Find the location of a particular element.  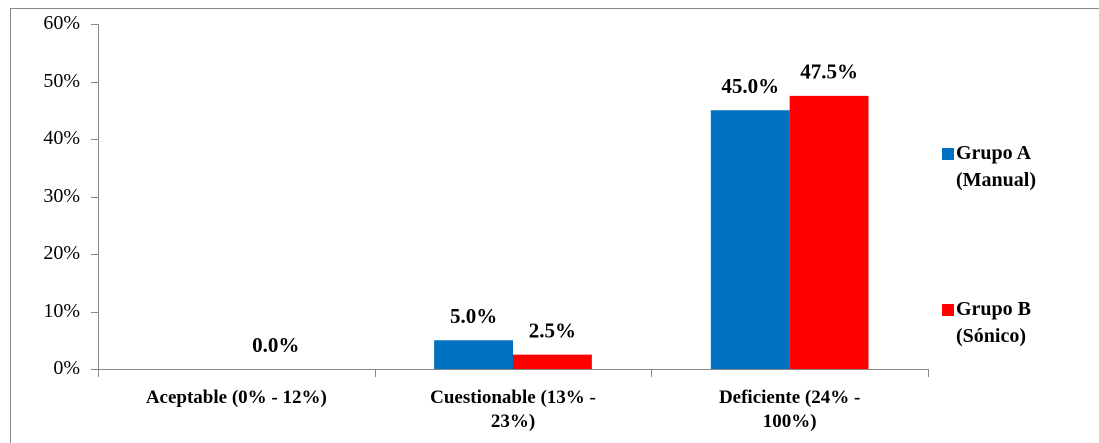

legend-label: Grupo B (Sónico) is located at coordinates (994, 322).